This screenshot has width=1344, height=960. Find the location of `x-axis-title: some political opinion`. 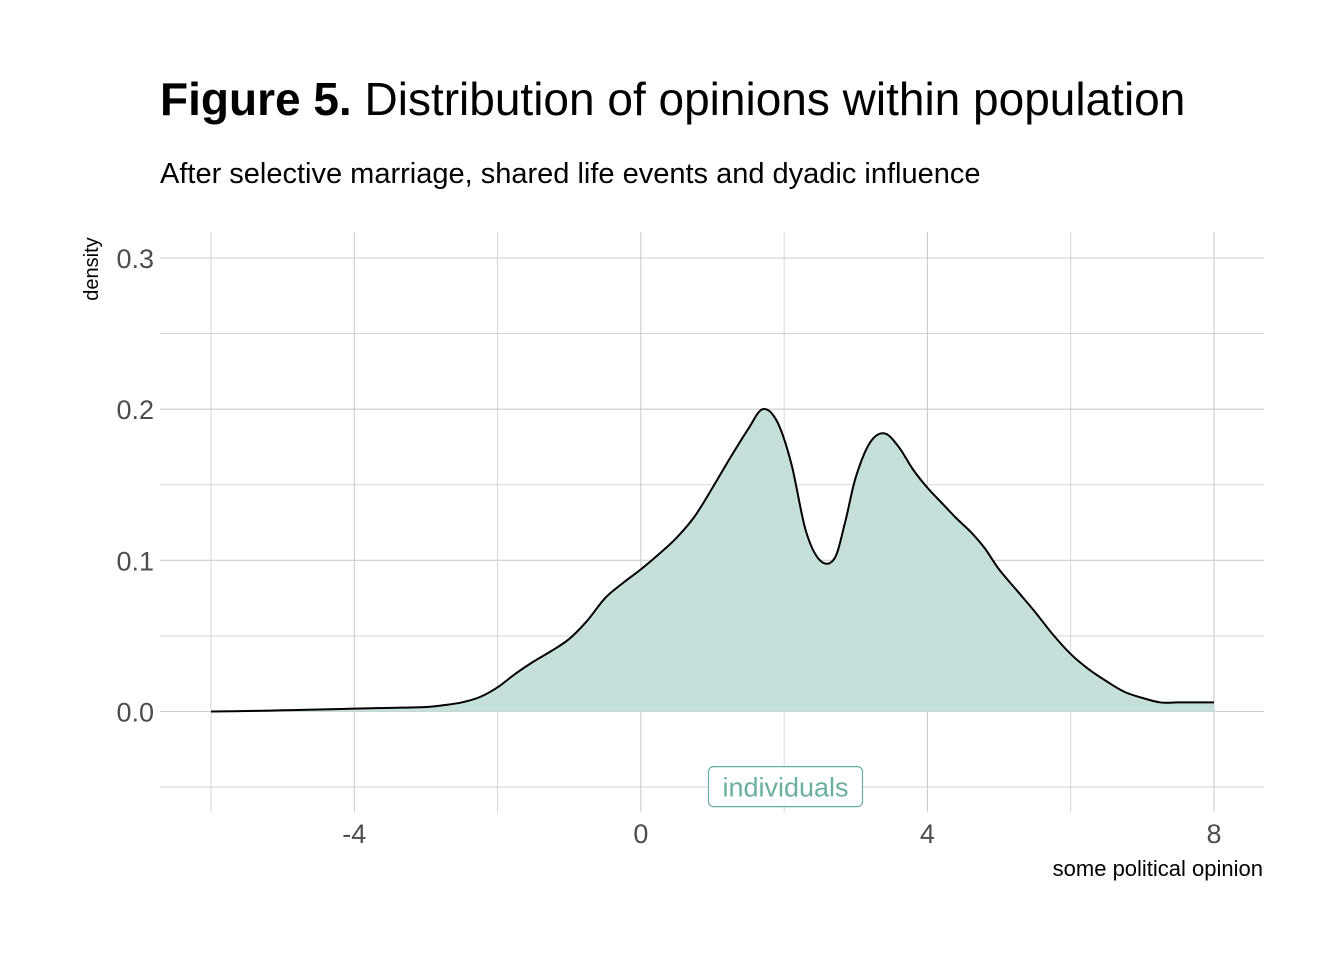

x-axis-title: some political opinion is located at coordinates (1158, 868).